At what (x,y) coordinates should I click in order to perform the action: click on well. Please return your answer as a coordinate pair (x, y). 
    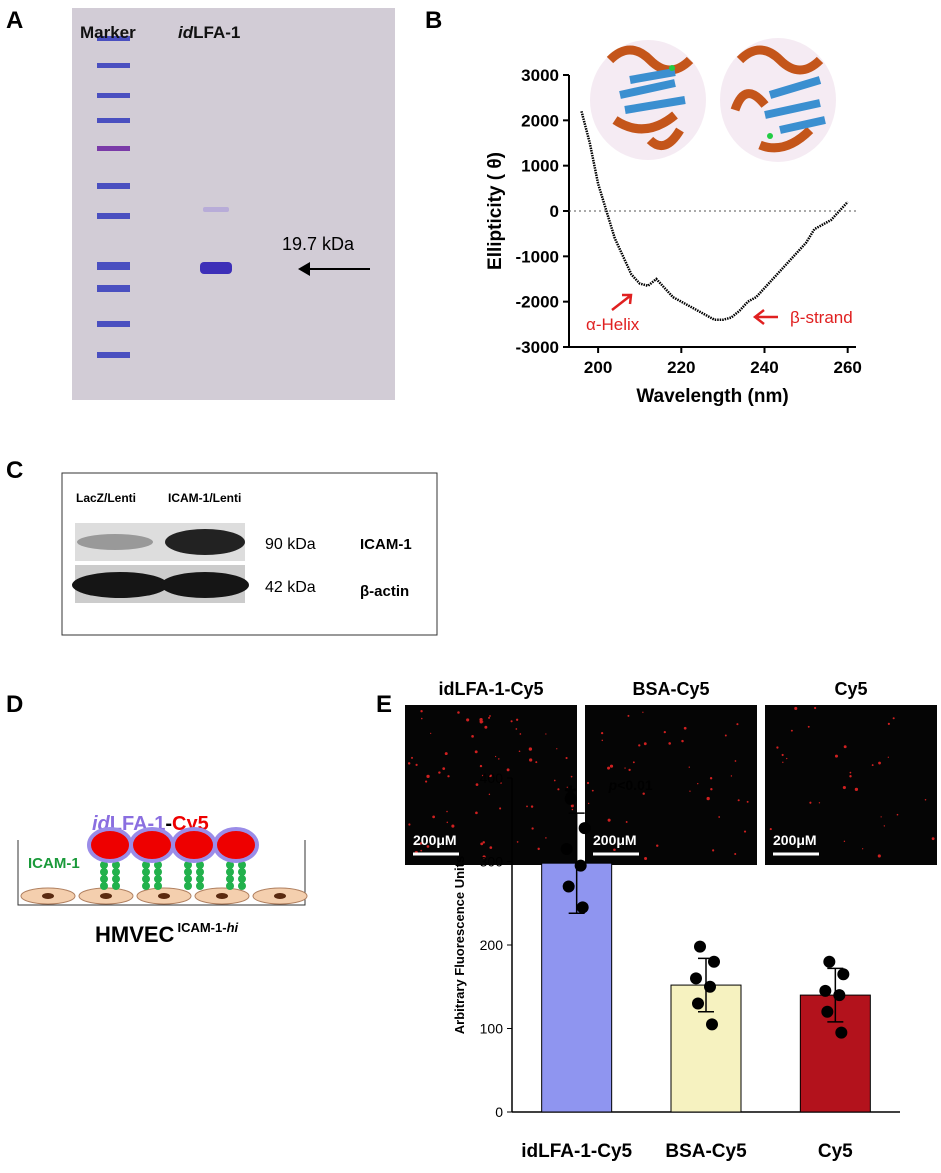
    Looking at the image, I should click on (161, 873).